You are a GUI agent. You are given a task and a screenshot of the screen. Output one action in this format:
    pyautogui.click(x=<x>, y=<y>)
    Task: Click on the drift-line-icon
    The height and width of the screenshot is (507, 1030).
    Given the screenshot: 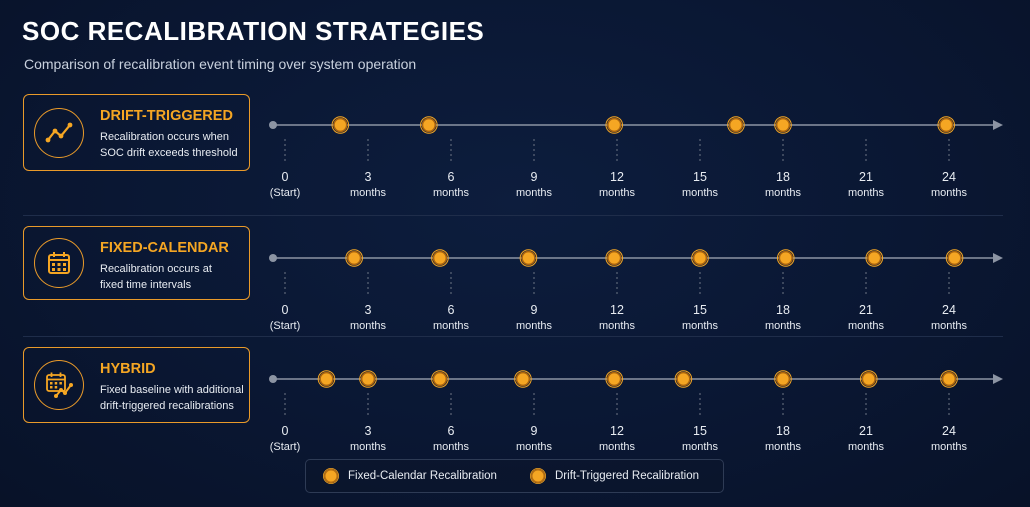 What is the action you would take?
    pyautogui.click(x=59, y=132)
    